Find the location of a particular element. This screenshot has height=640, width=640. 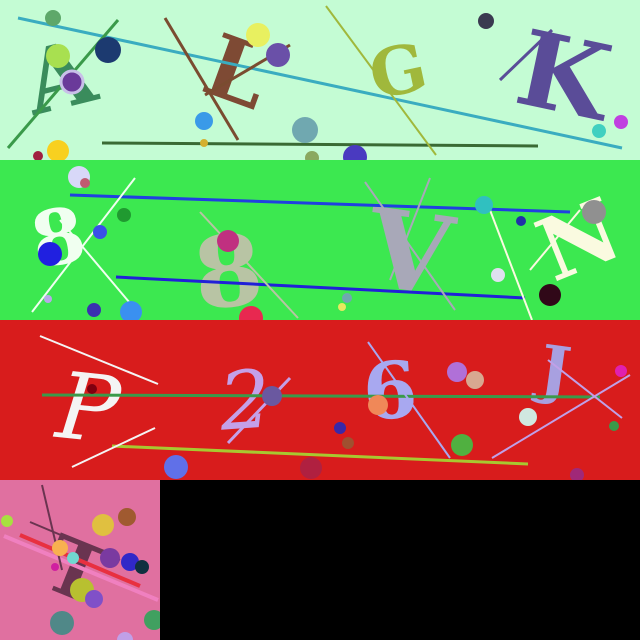

row-4-tile: T is located at coordinates (80, 560).